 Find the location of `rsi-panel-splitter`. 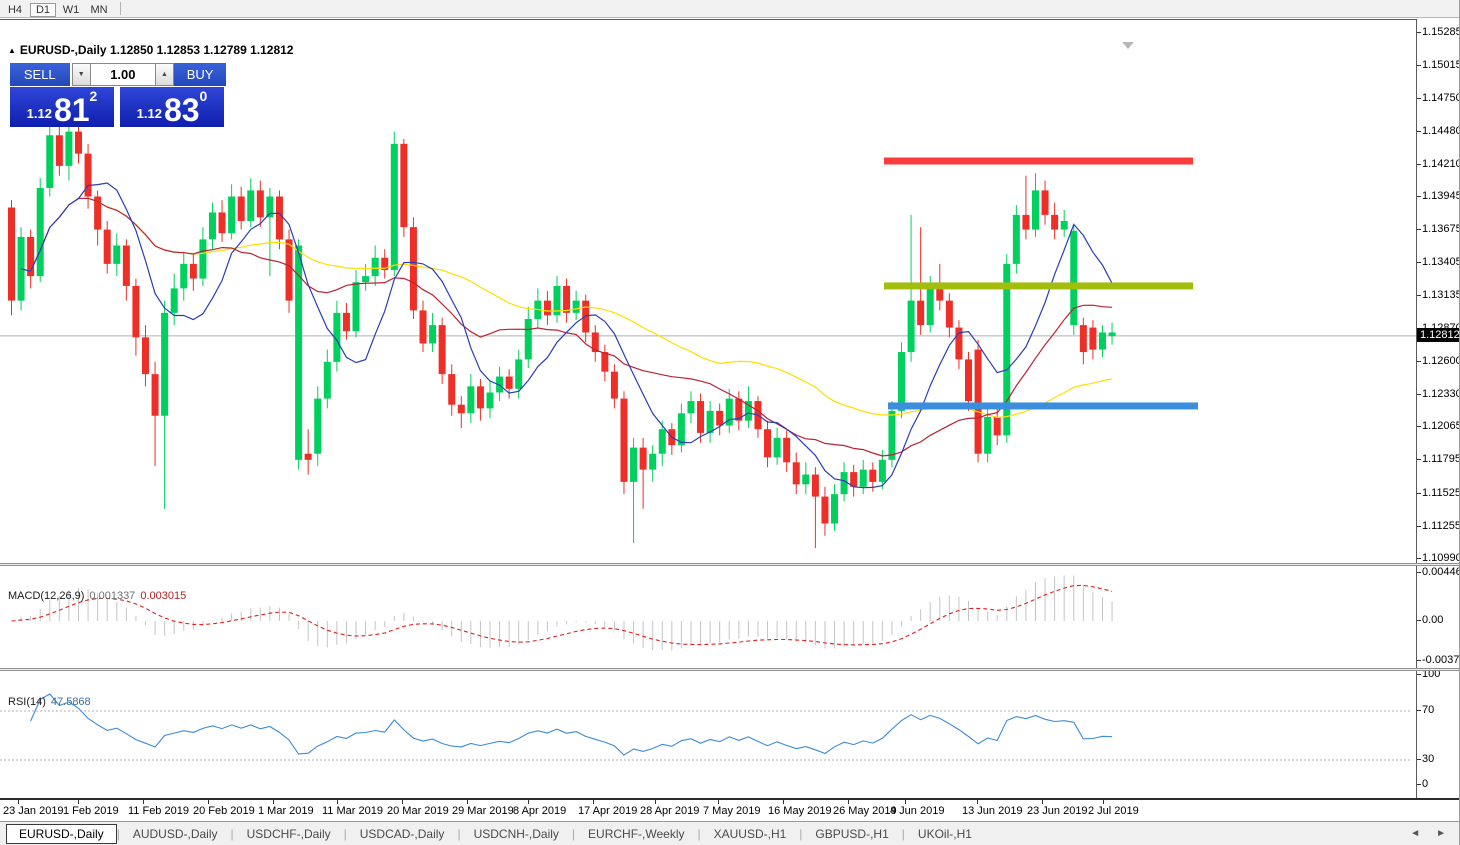

rsi-panel-splitter is located at coordinates (729, 669).